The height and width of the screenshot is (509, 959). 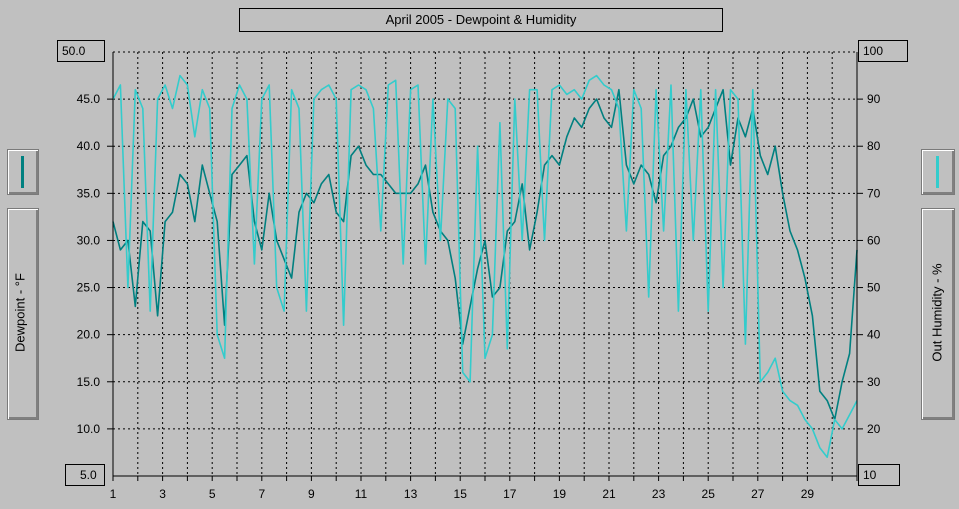 What do you see at coordinates (609, 494) in the screenshot?
I see `x-tick-label: 21` at bounding box center [609, 494].